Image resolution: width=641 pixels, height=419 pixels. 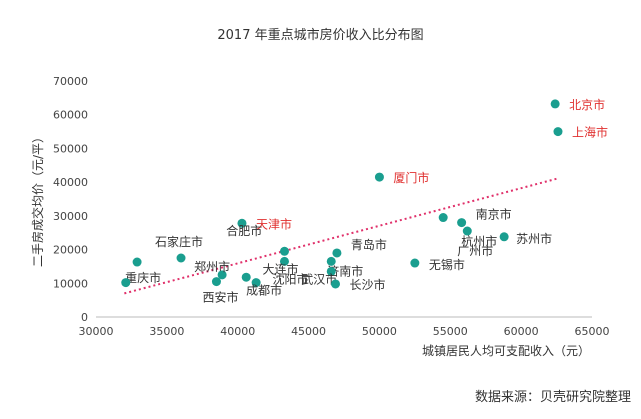 What do you see at coordinates (450, 331) in the screenshot?
I see `x-tick-label: 55000` at bounding box center [450, 331].